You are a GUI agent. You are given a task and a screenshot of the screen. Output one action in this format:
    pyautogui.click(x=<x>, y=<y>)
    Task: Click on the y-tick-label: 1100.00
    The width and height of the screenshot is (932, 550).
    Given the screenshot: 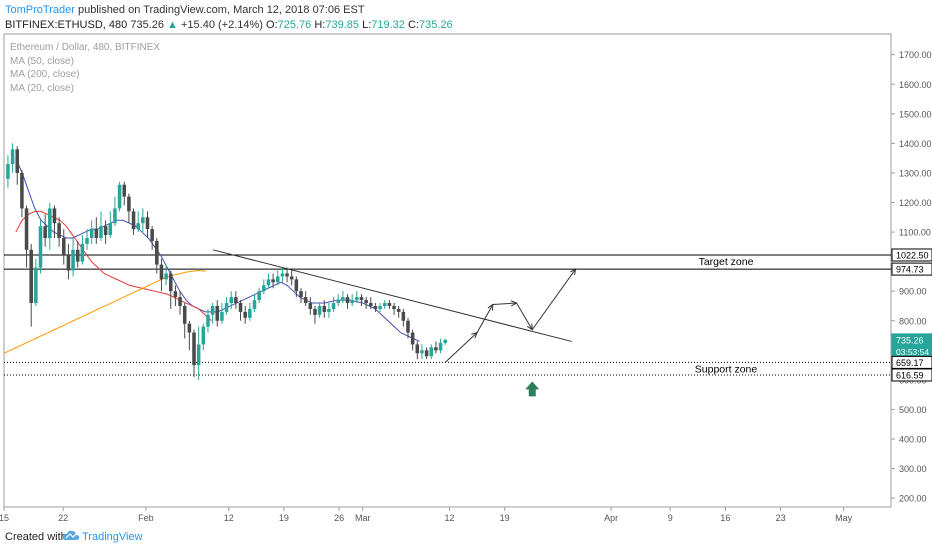 What is the action you would take?
    pyautogui.click(x=915, y=233)
    